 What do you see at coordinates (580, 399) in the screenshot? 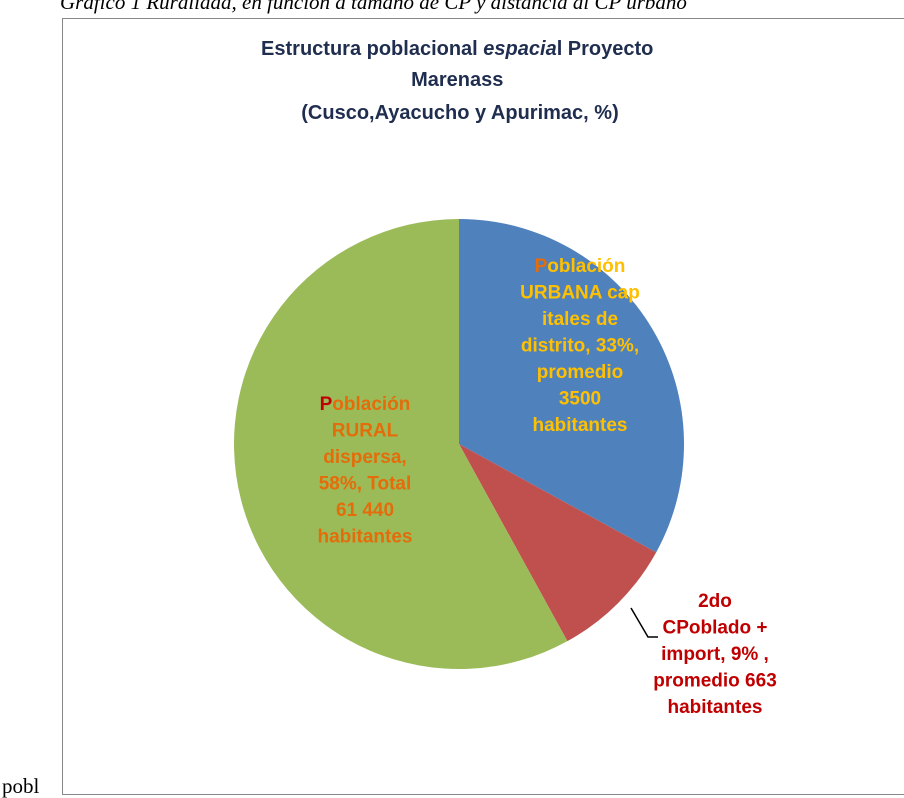
I see `slice-label: 3500` at bounding box center [580, 399].